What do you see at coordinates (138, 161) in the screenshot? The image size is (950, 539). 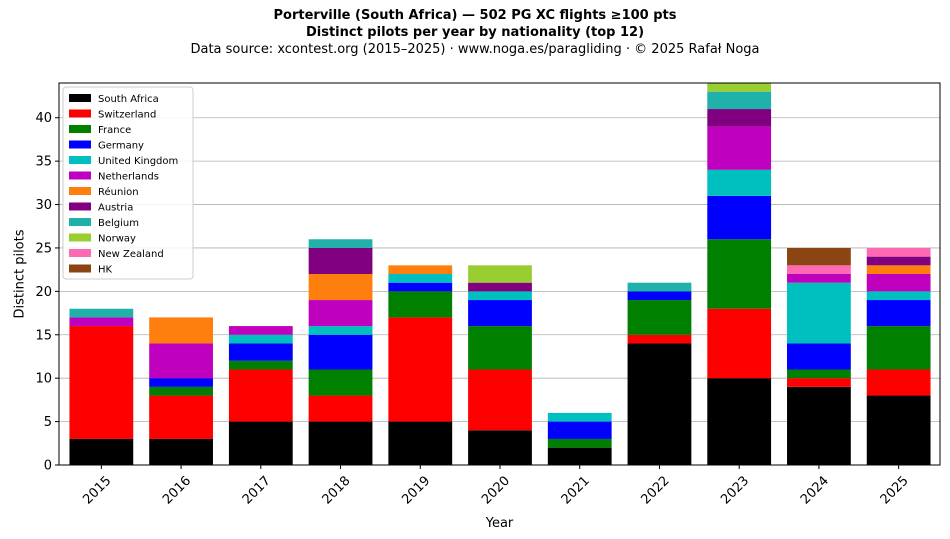 I see `legend-label: United Kingdom` at bounding box center [138, 161].